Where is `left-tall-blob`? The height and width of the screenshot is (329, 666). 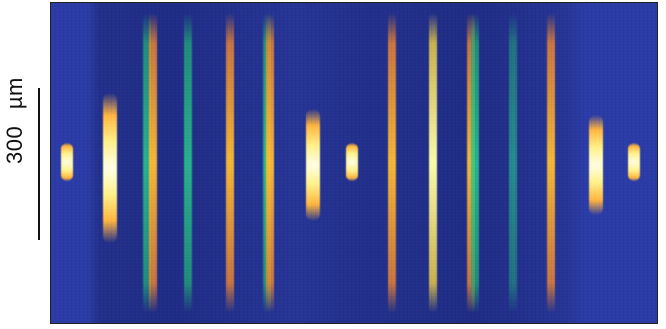 left-tall-blob is located at coordinates (110, 168).